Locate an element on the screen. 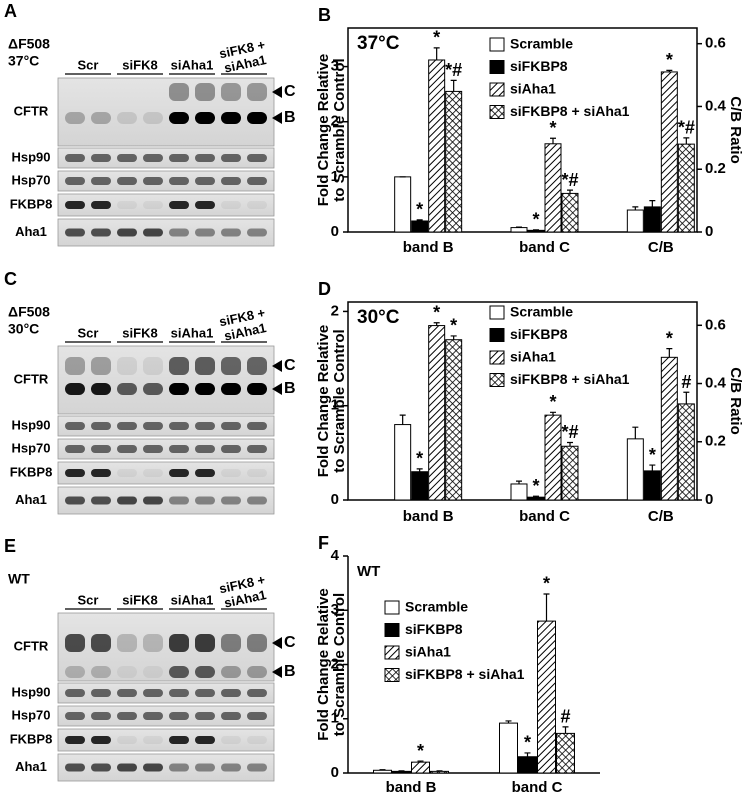 The width and height of the screenshot is (745, 796). lane-label: siFK8 is located at coordinates (139, 599).